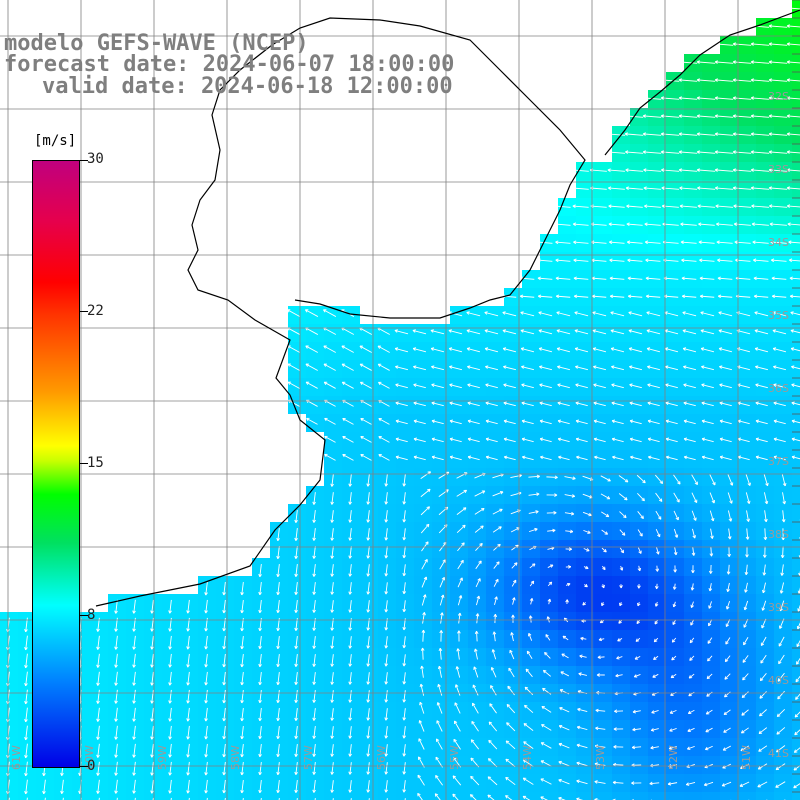  What do you see at coordinates (16, 757) in the screenshot?
I see `lon-label: 61W` at bounding box center [16, 757].